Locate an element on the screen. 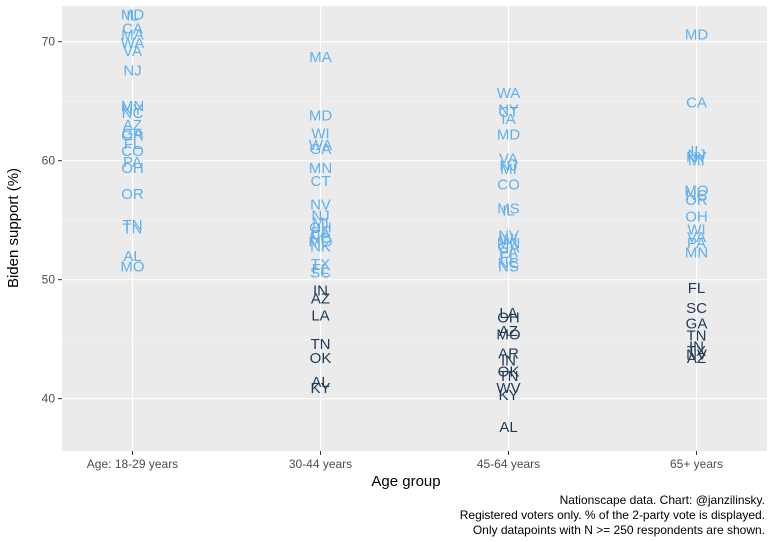  y-tick-label: 60 is located at coordinates (49, 161).